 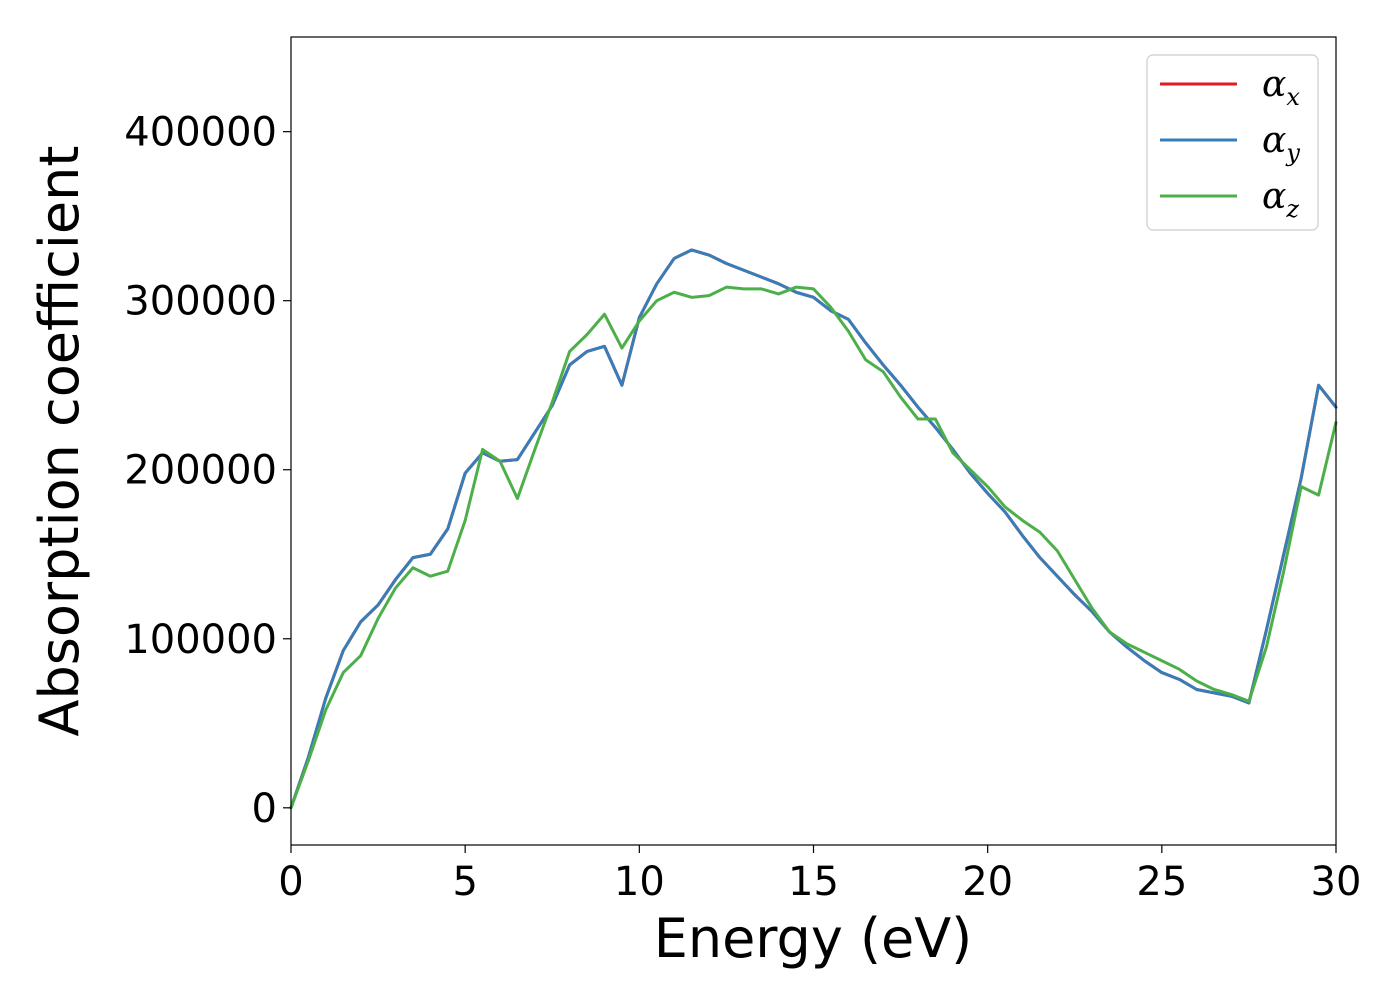 I want to click on x-tick-label: 0, so click(x=290, y=882).